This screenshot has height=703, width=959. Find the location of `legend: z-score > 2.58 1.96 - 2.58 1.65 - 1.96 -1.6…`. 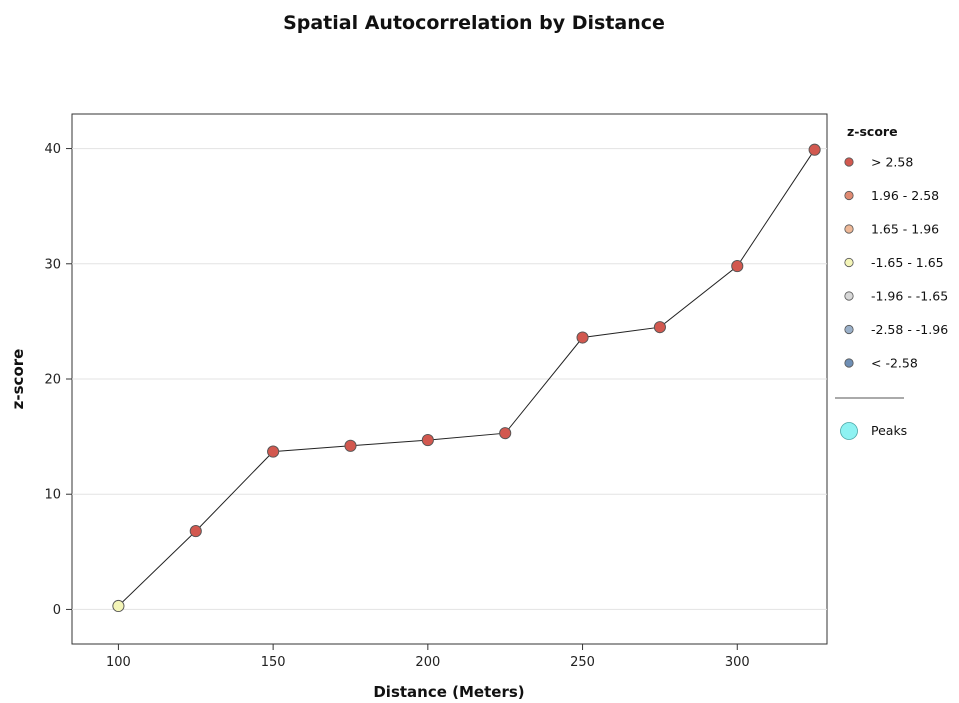

legend: z-score > 2.58 1.96 - 2.58 1.65 - 1.96 -1.6… is located at coordinates (891, 282).